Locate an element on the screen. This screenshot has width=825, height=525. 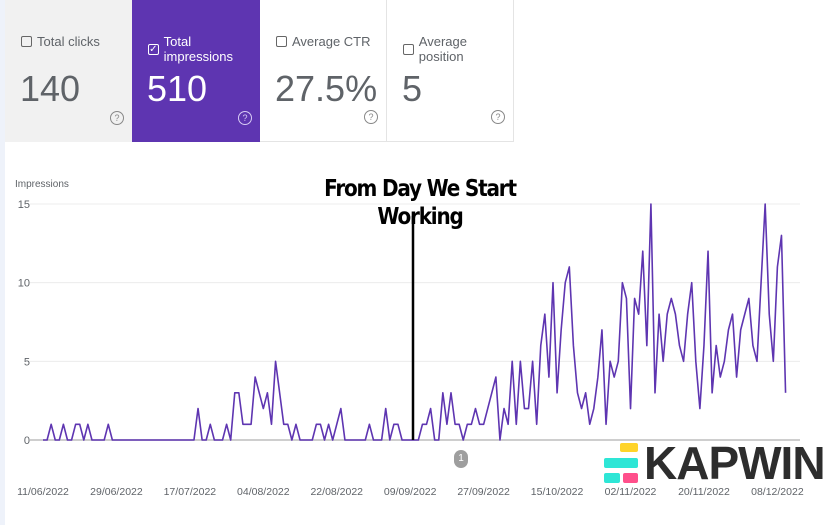
x-tick-label: 04/08/2022 is located at coordinates (263, 492).